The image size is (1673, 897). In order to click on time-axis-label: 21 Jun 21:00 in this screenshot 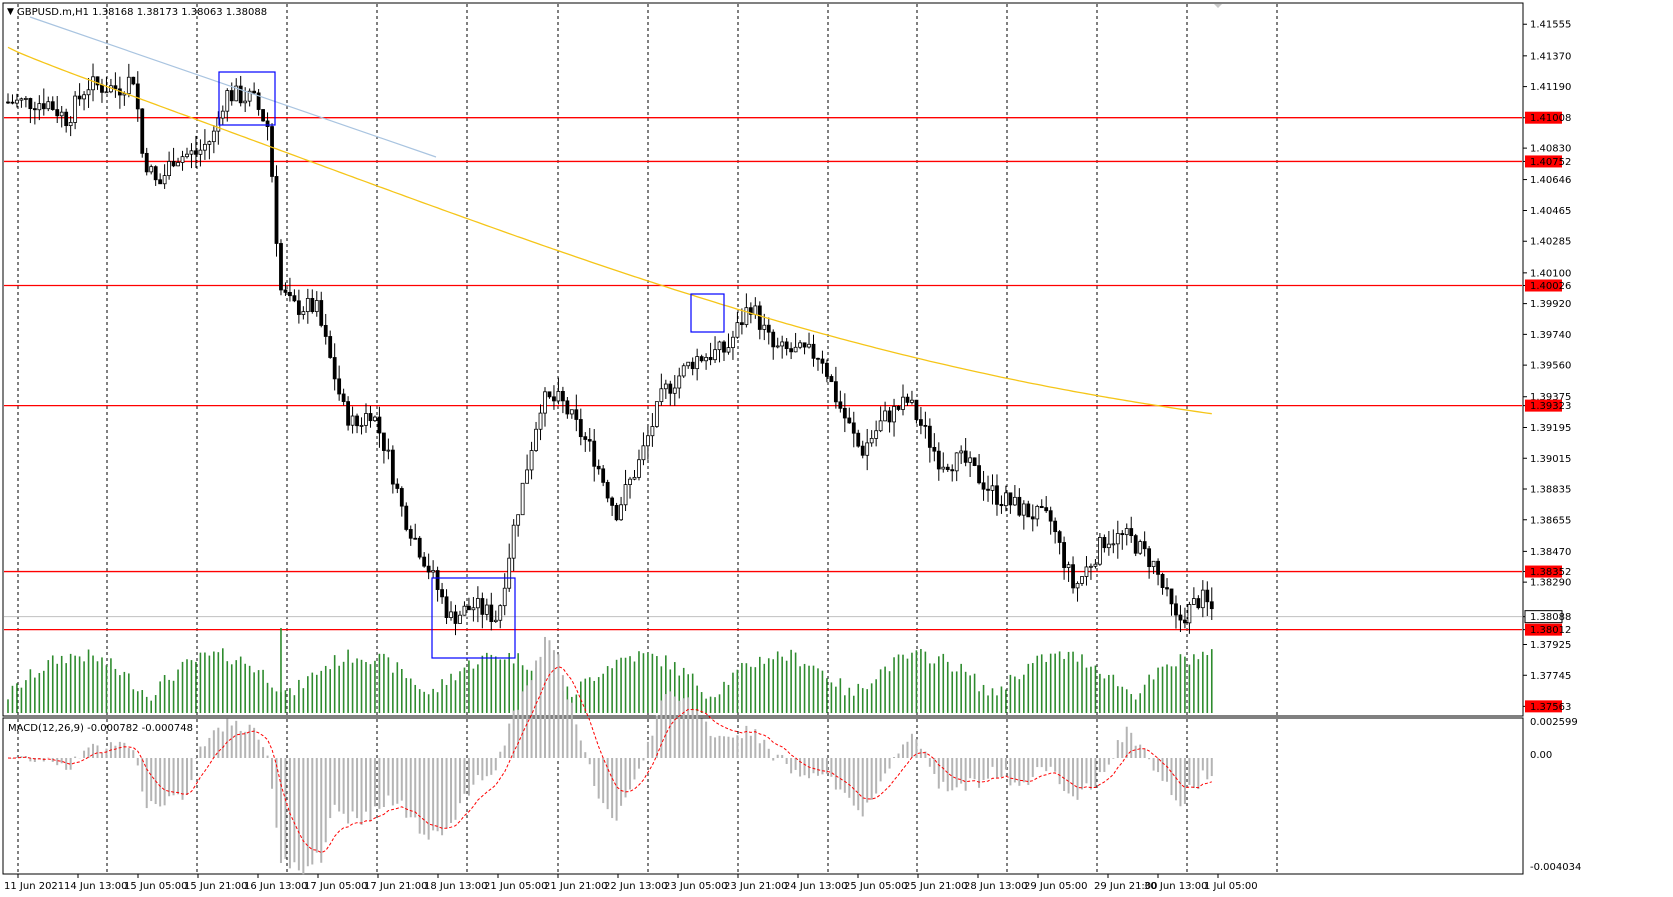, I will do `click(576, 886)`.